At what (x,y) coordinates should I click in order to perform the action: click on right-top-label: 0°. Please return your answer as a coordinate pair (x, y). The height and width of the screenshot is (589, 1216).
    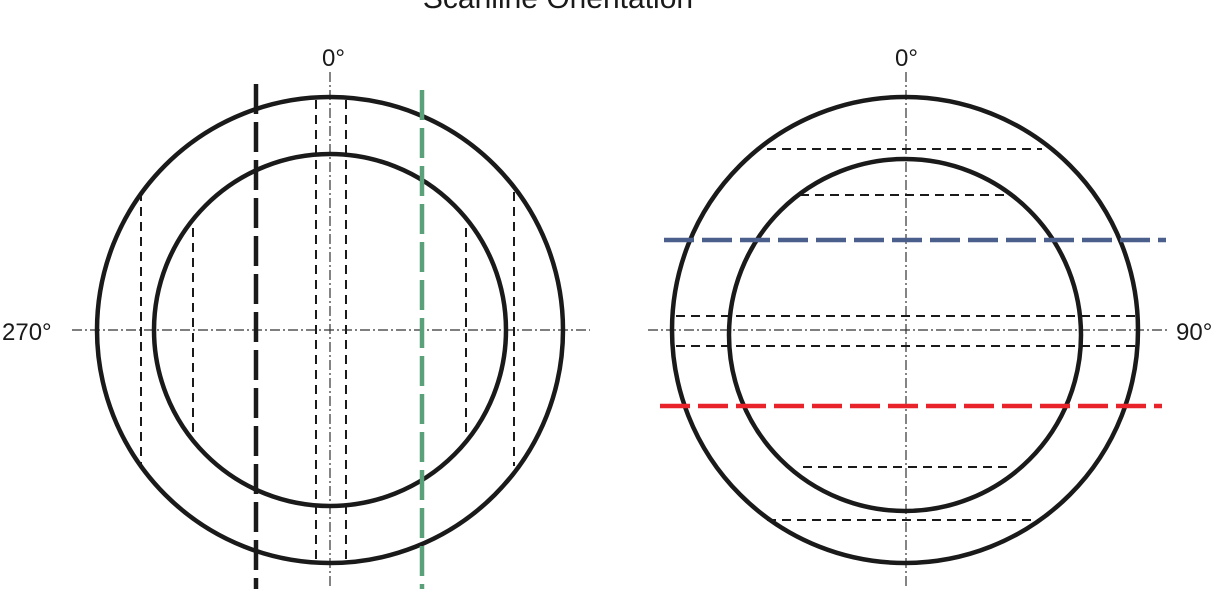
    Looking at the image, I should click on (906, 58).